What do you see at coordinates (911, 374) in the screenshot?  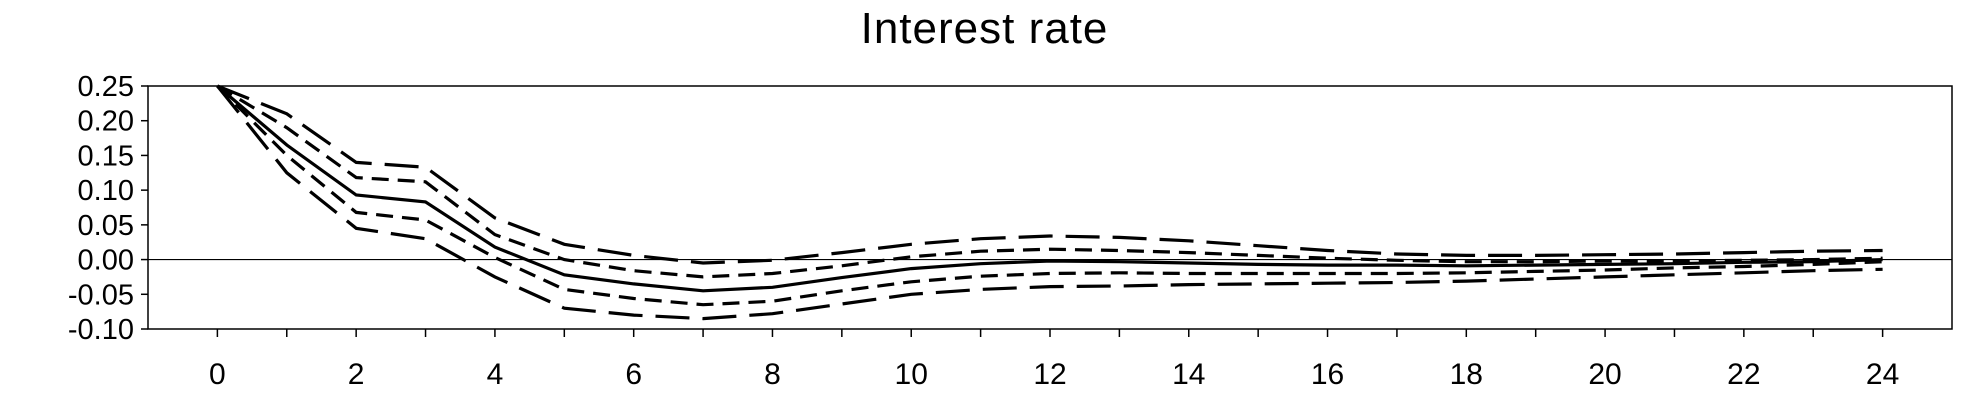 I see `x-tick-label: 10` at bounding box center [911, 374].